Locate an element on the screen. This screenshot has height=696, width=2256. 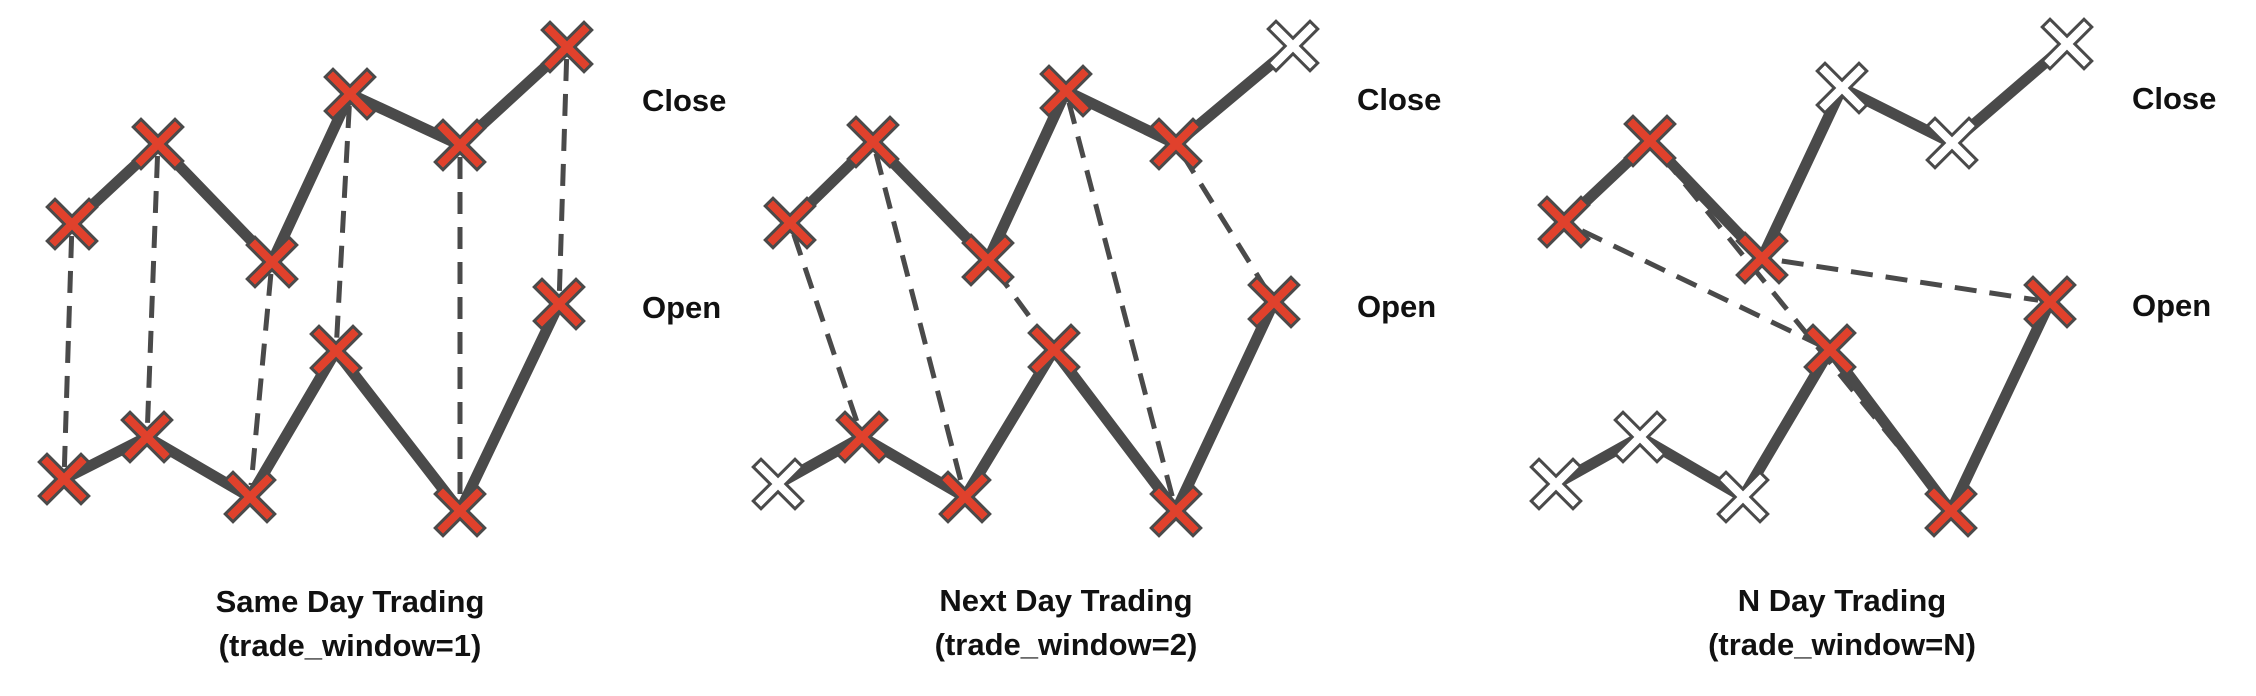
trade-links is located at coordinates (315, 278).